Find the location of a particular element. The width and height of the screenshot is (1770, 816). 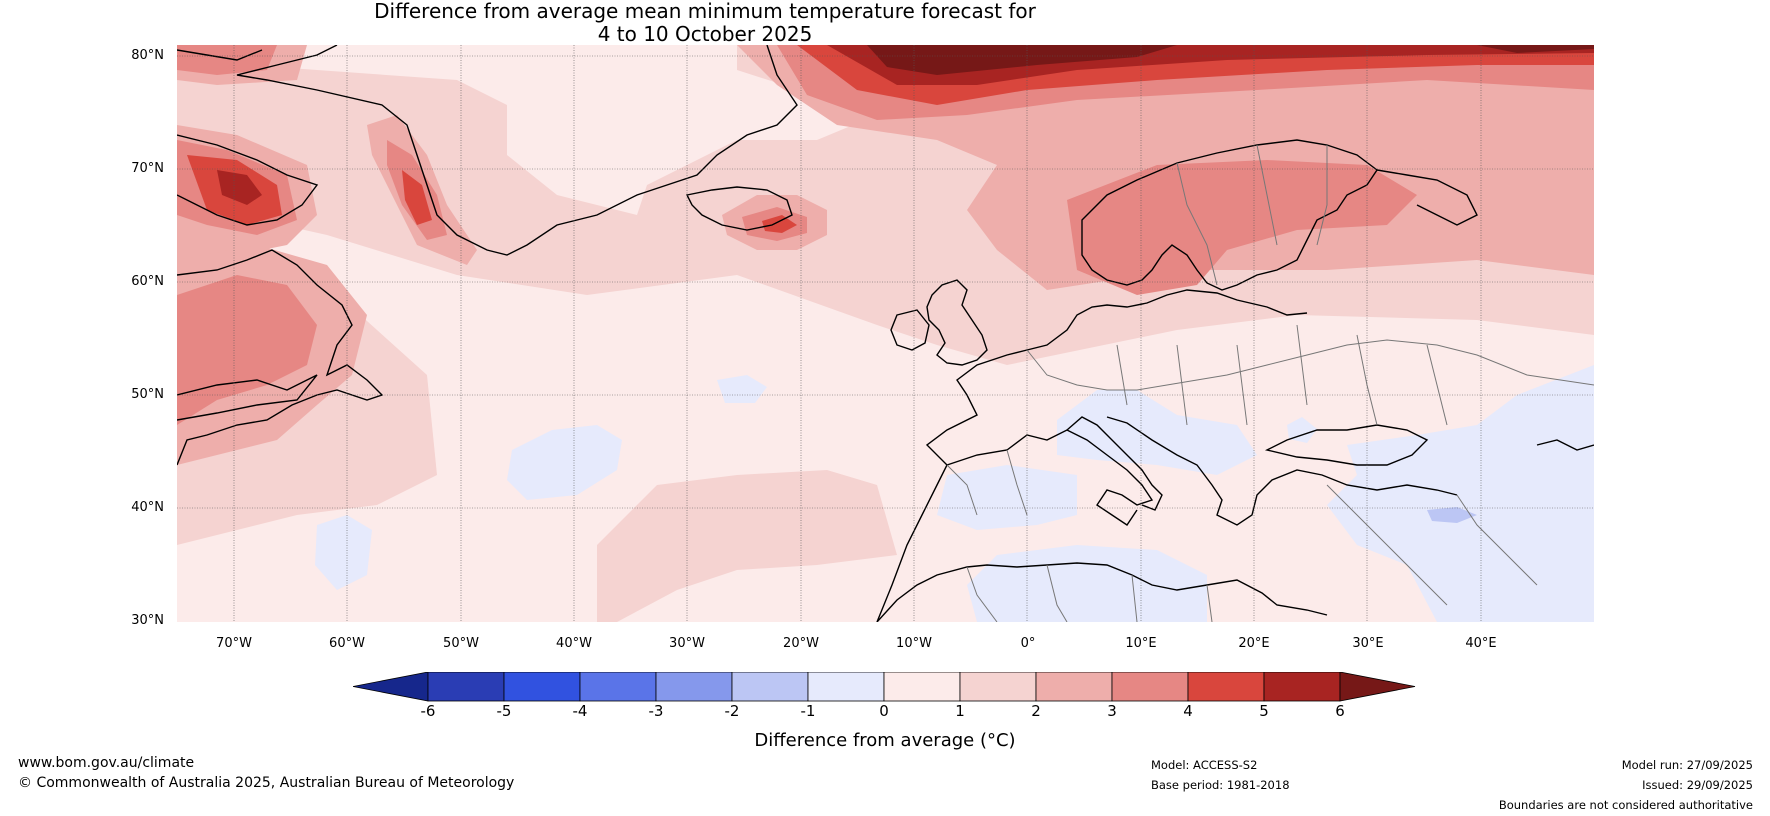

lat-label-80n: 80°N is located at coordinates (147, 55).